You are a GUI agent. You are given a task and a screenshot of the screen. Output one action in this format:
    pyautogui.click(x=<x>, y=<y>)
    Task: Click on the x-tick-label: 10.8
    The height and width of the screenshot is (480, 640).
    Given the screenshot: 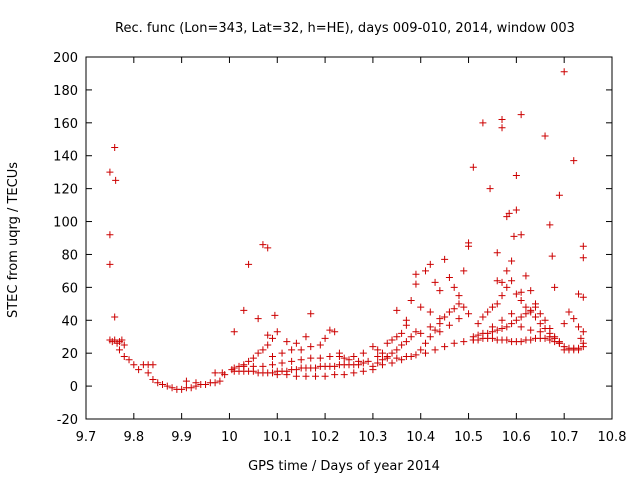 What is the action you would take?
    pyautogui.click(x=612, y=437)
    